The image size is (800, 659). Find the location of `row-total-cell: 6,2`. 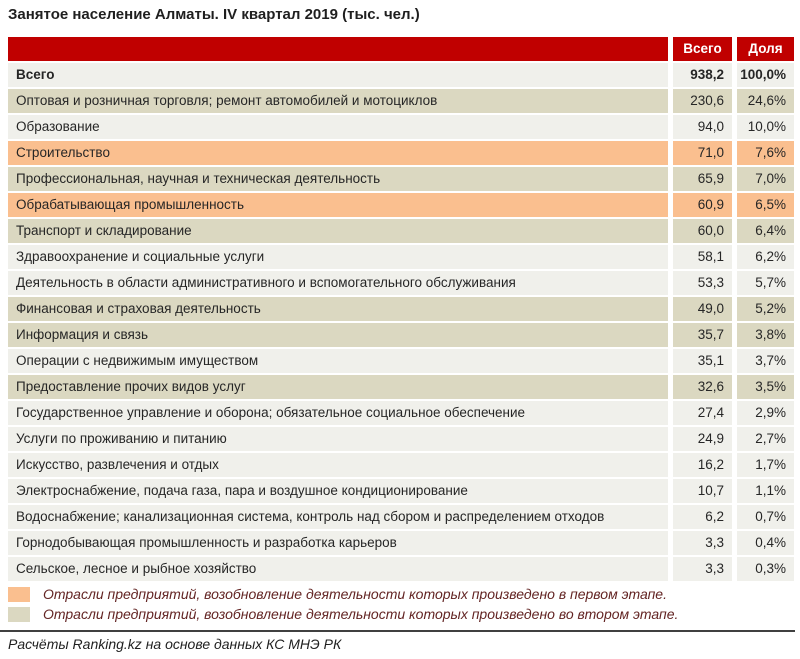

row-total-cell: 6,2 is located at coordinates (702, 517).